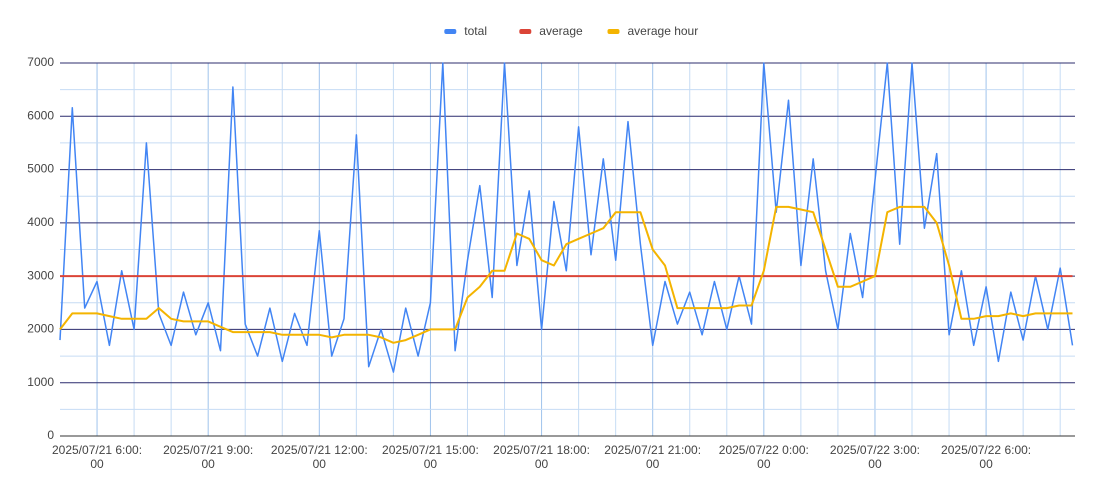 This screenshot has height=497, width=1100. What do you see at coordinates (561, 31) in the screenshot?
I see `legend-label: average` at bounding box center [561, 31].